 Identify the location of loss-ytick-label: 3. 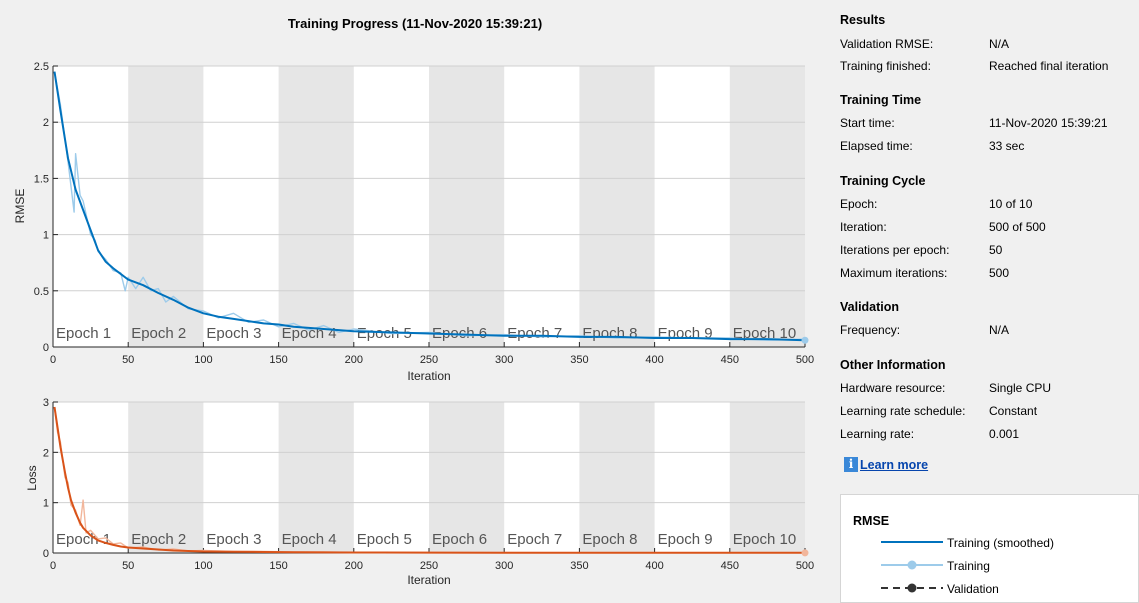
(46, 403).